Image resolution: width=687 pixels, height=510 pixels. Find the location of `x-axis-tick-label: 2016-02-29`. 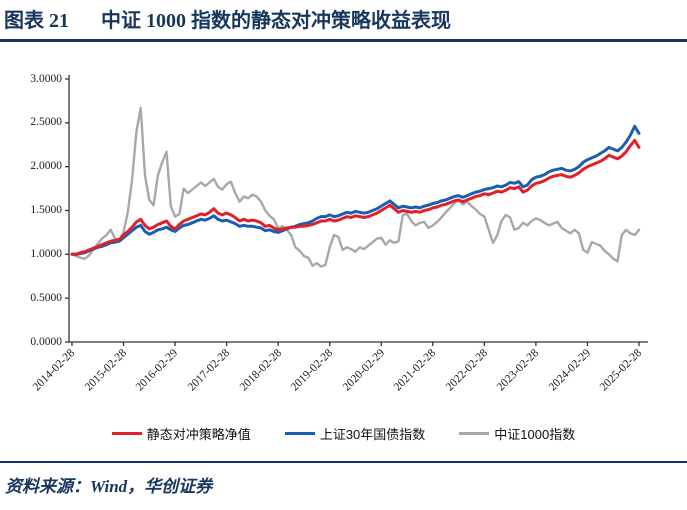

x-axis-tick-label: 2016-02-29 is located at coordinates (157, 370).